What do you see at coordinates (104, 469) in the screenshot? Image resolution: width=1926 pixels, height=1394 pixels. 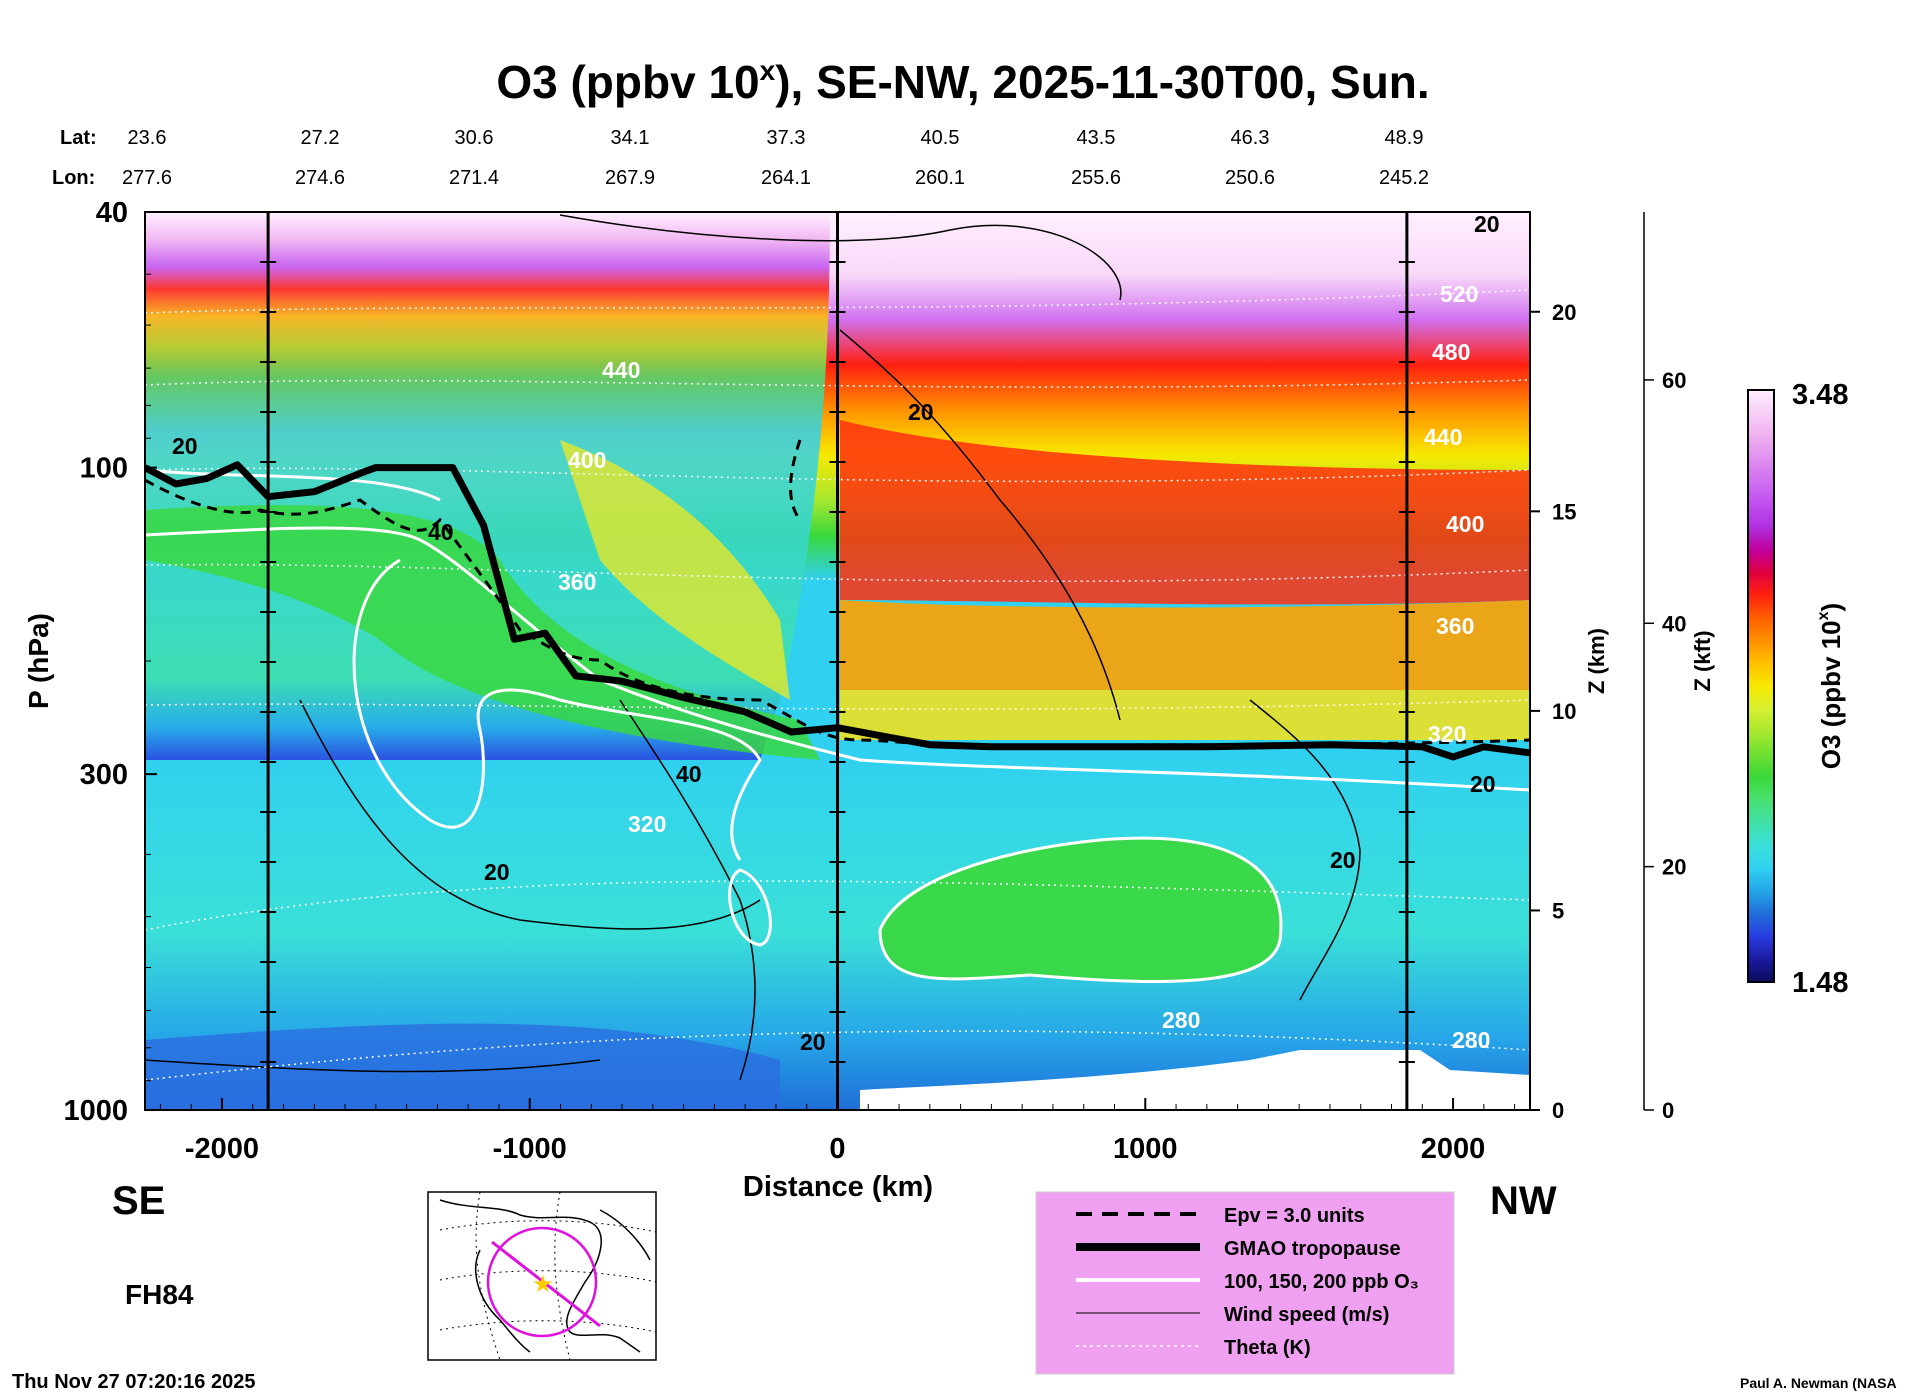 I see `y-tick-label: 100` at bounding box center [104, 469].